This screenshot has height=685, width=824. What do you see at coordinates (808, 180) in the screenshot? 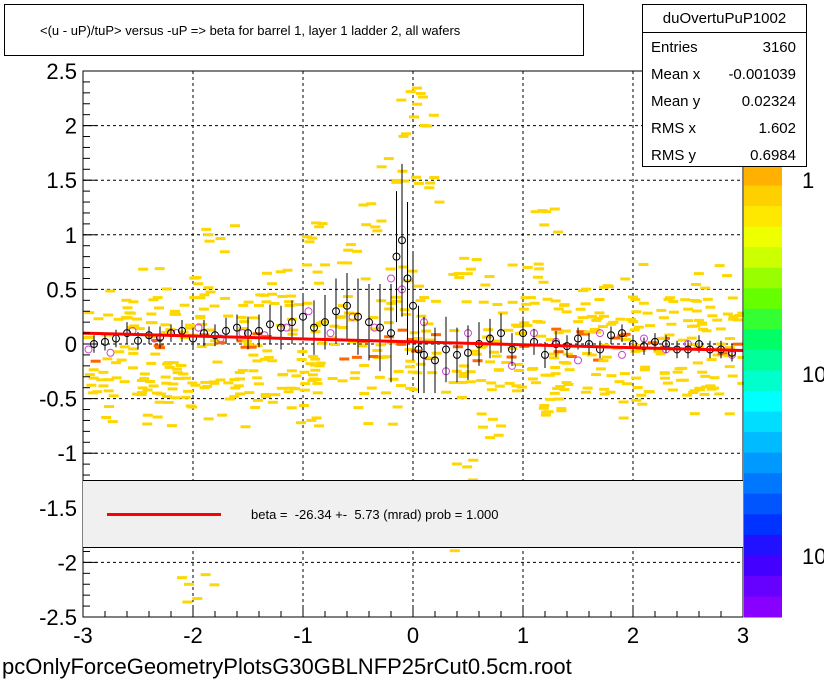
I see `colorbar-label: 1` at bounding box center [808, 180].